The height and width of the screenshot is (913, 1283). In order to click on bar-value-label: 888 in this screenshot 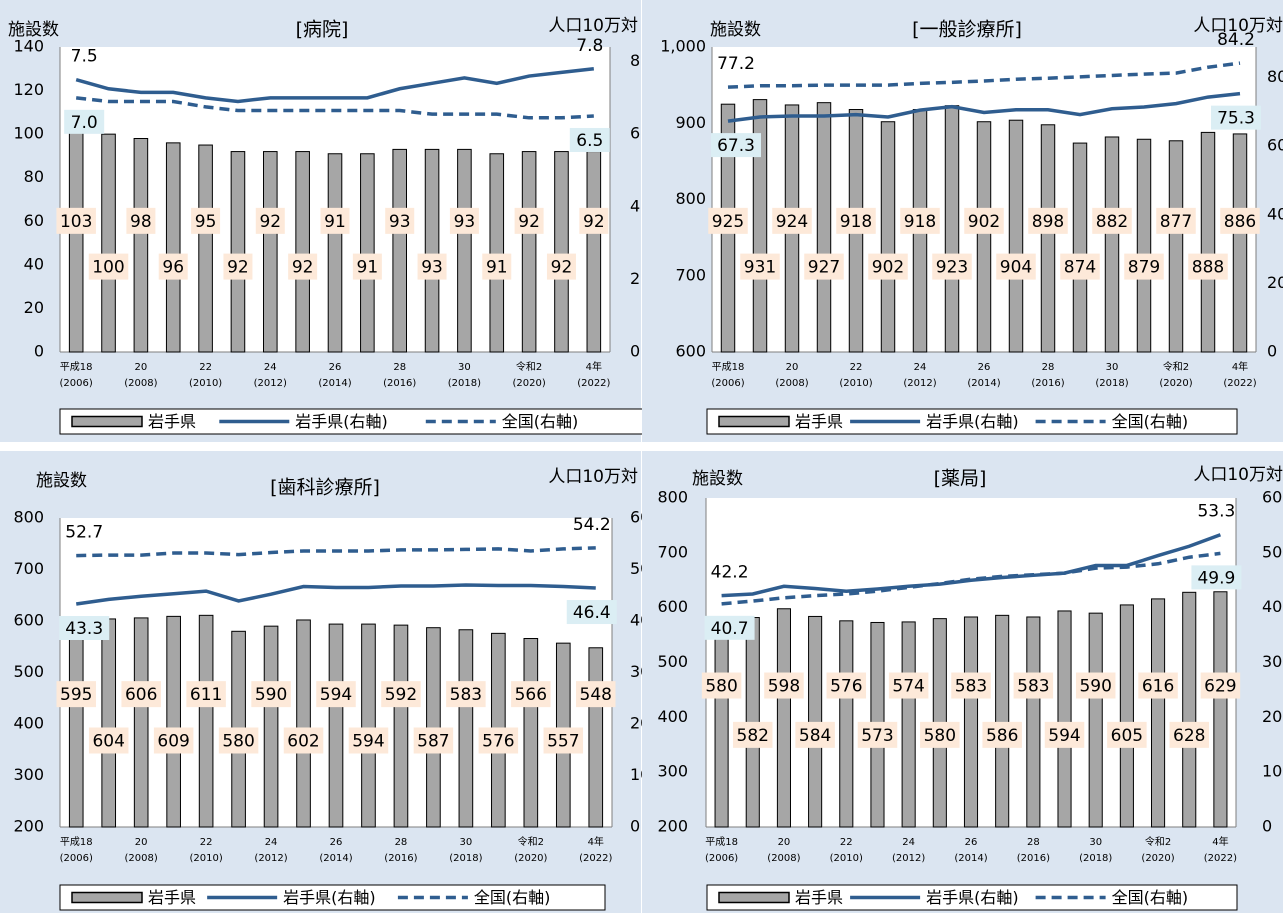, I will do `click(1208, 268)`.